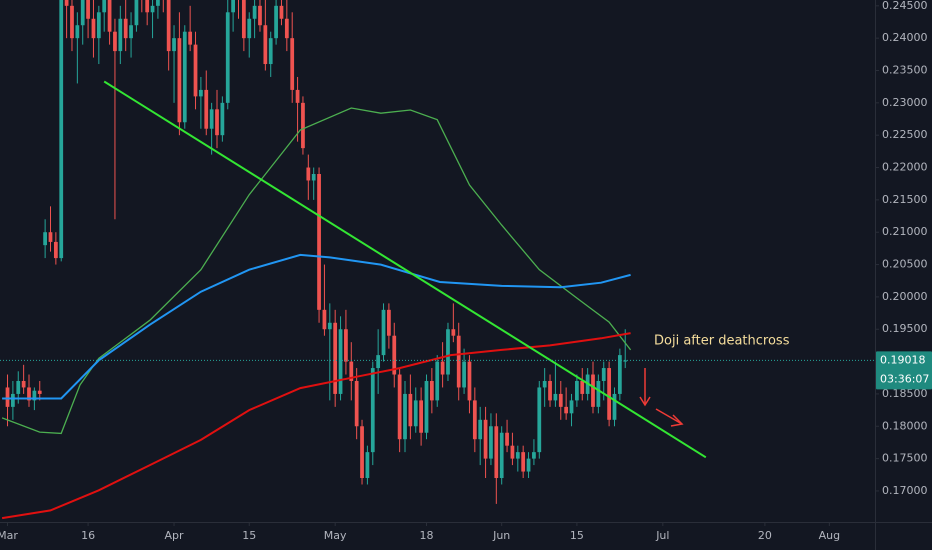 This screenshot has height=550, width=932. I want to click on y-tick-label: 0.23000, so click(905, 102).